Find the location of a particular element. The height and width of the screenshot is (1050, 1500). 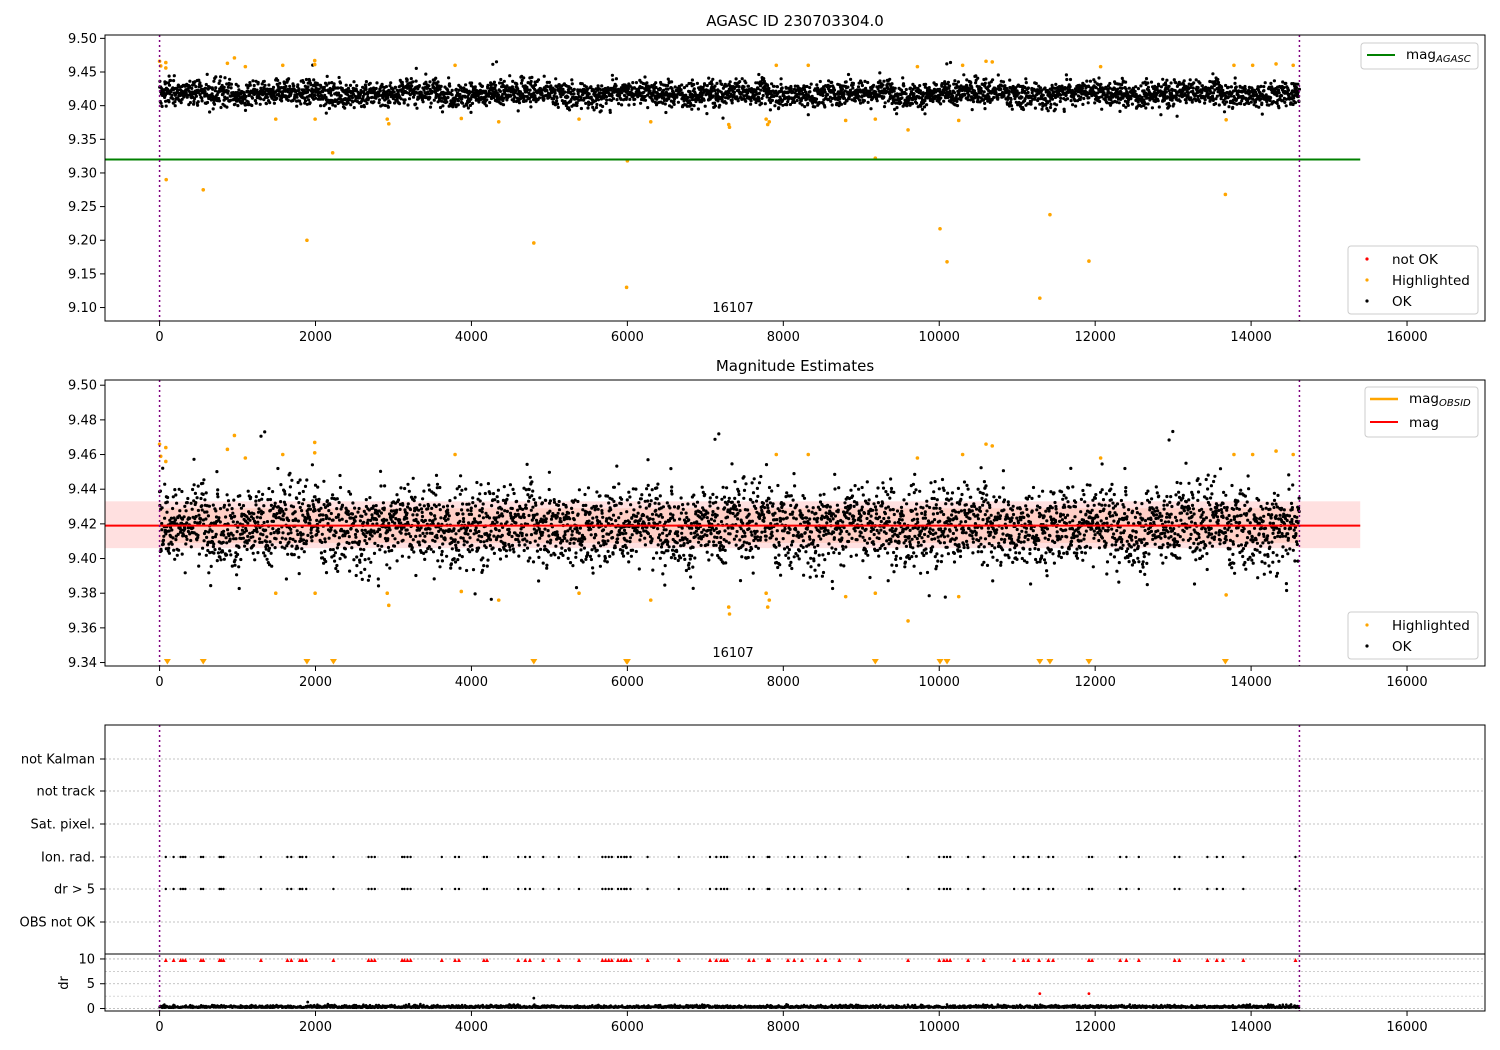

panel-2-obsid-label: 16107 is located at coordinates (732, 653).